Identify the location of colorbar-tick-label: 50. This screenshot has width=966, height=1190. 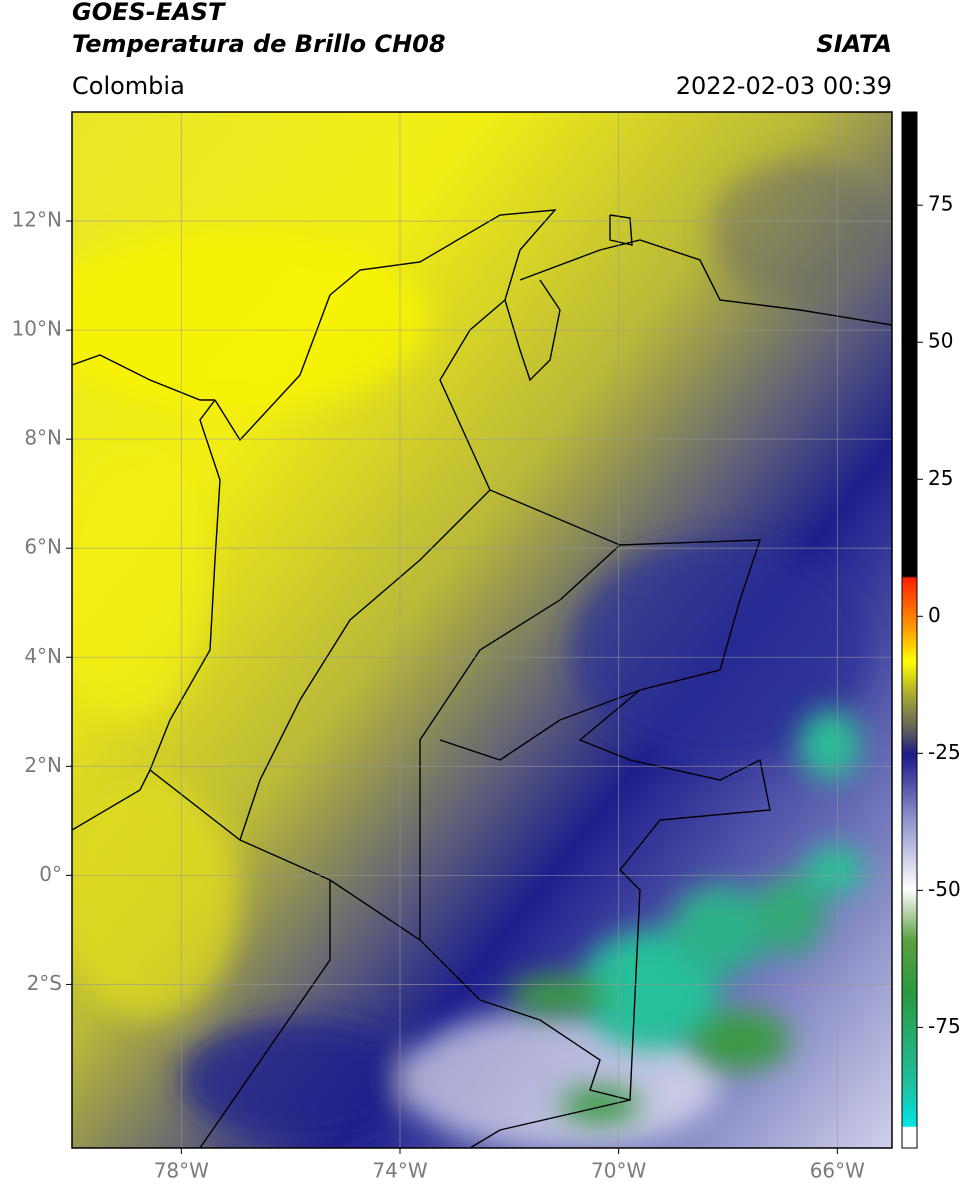
(940, 341).